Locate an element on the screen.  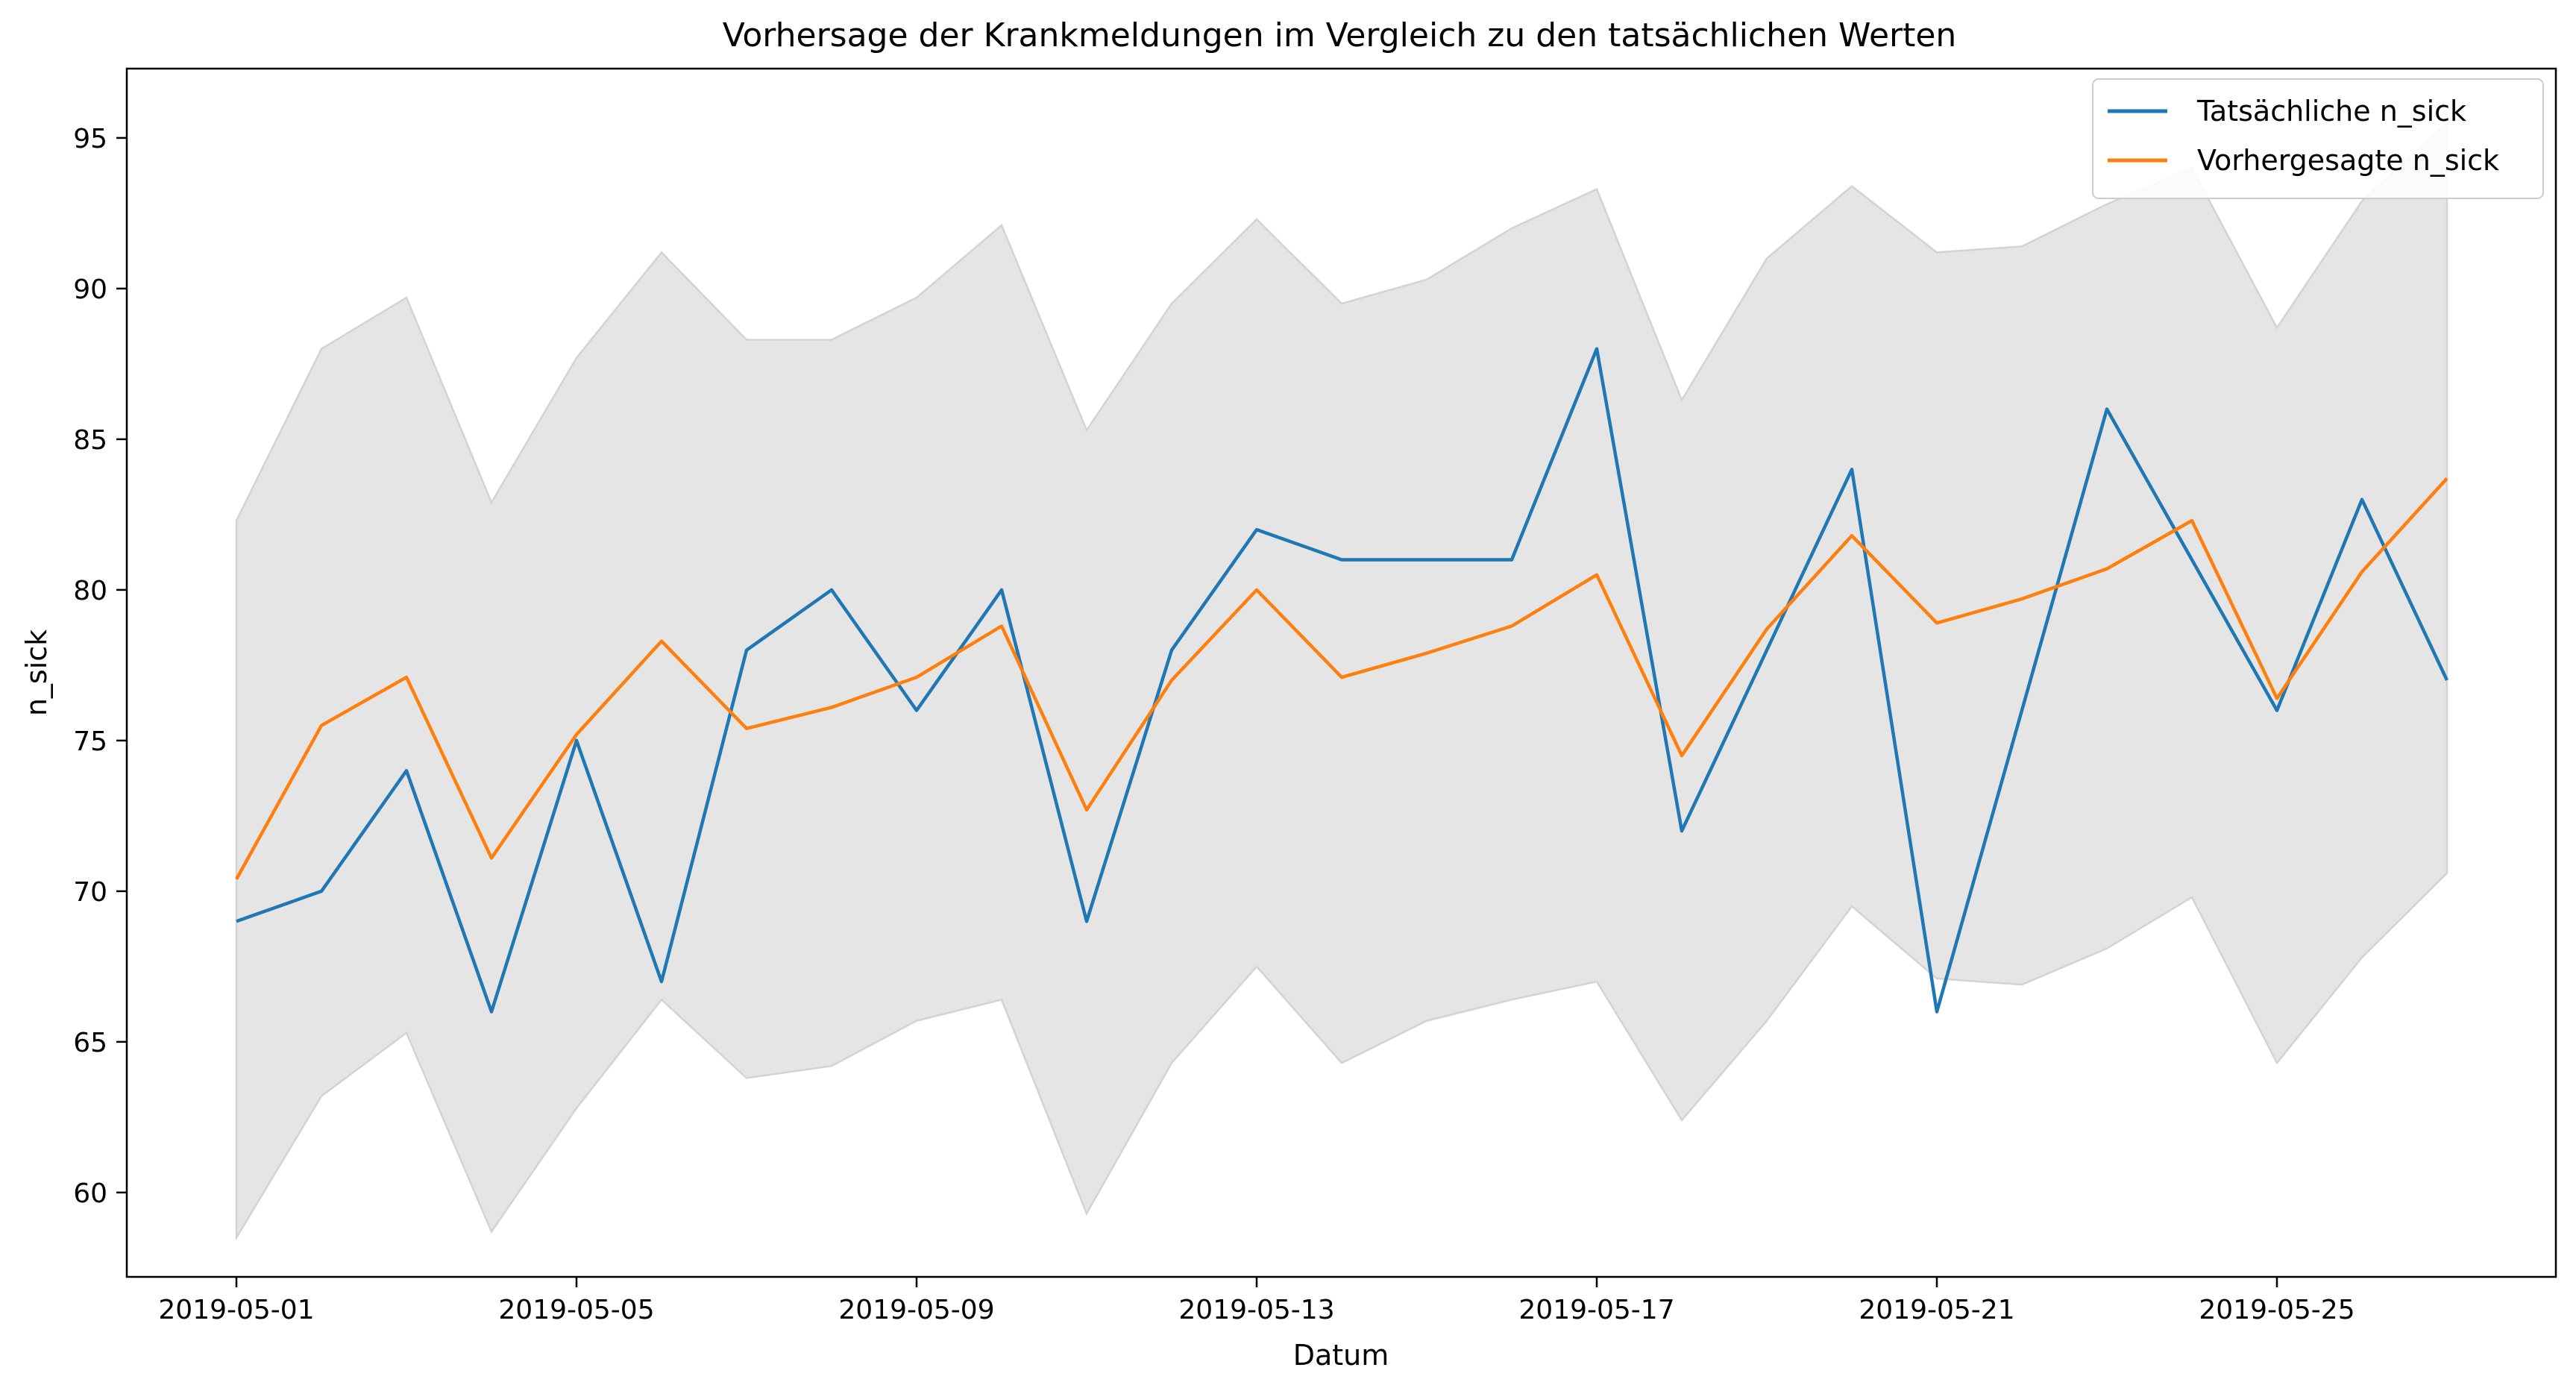
legend-label-actual: Tatsächliche n_sick is located at coordinates (2331, 111).